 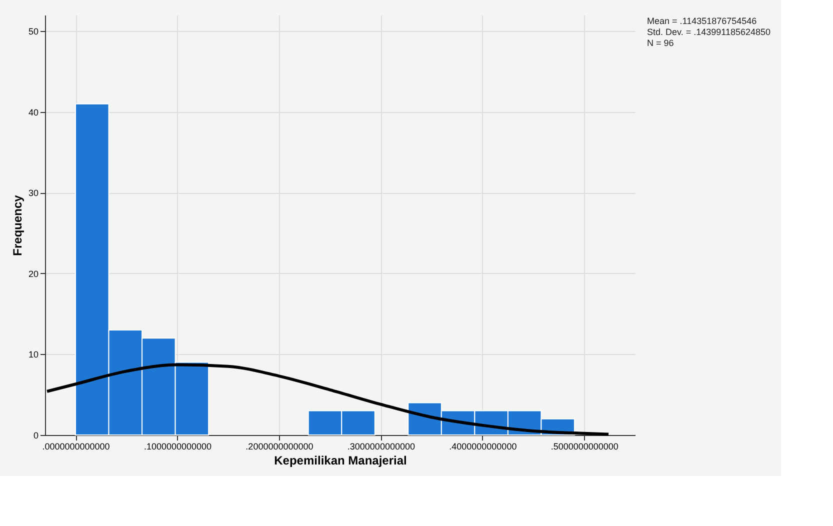 What do you see at coordinates (328, 399) in the screenshot?
I see `line-series` at bounding box center [328, 399].